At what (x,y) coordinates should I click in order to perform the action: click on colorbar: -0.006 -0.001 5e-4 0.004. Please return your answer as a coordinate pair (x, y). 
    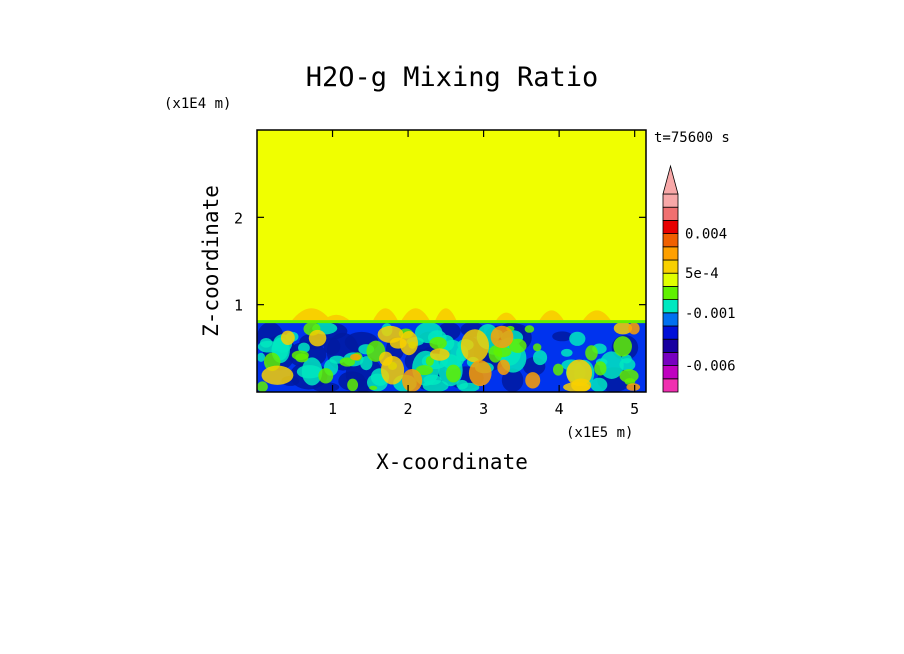
    Looking at the image, I should click on (699, 278).